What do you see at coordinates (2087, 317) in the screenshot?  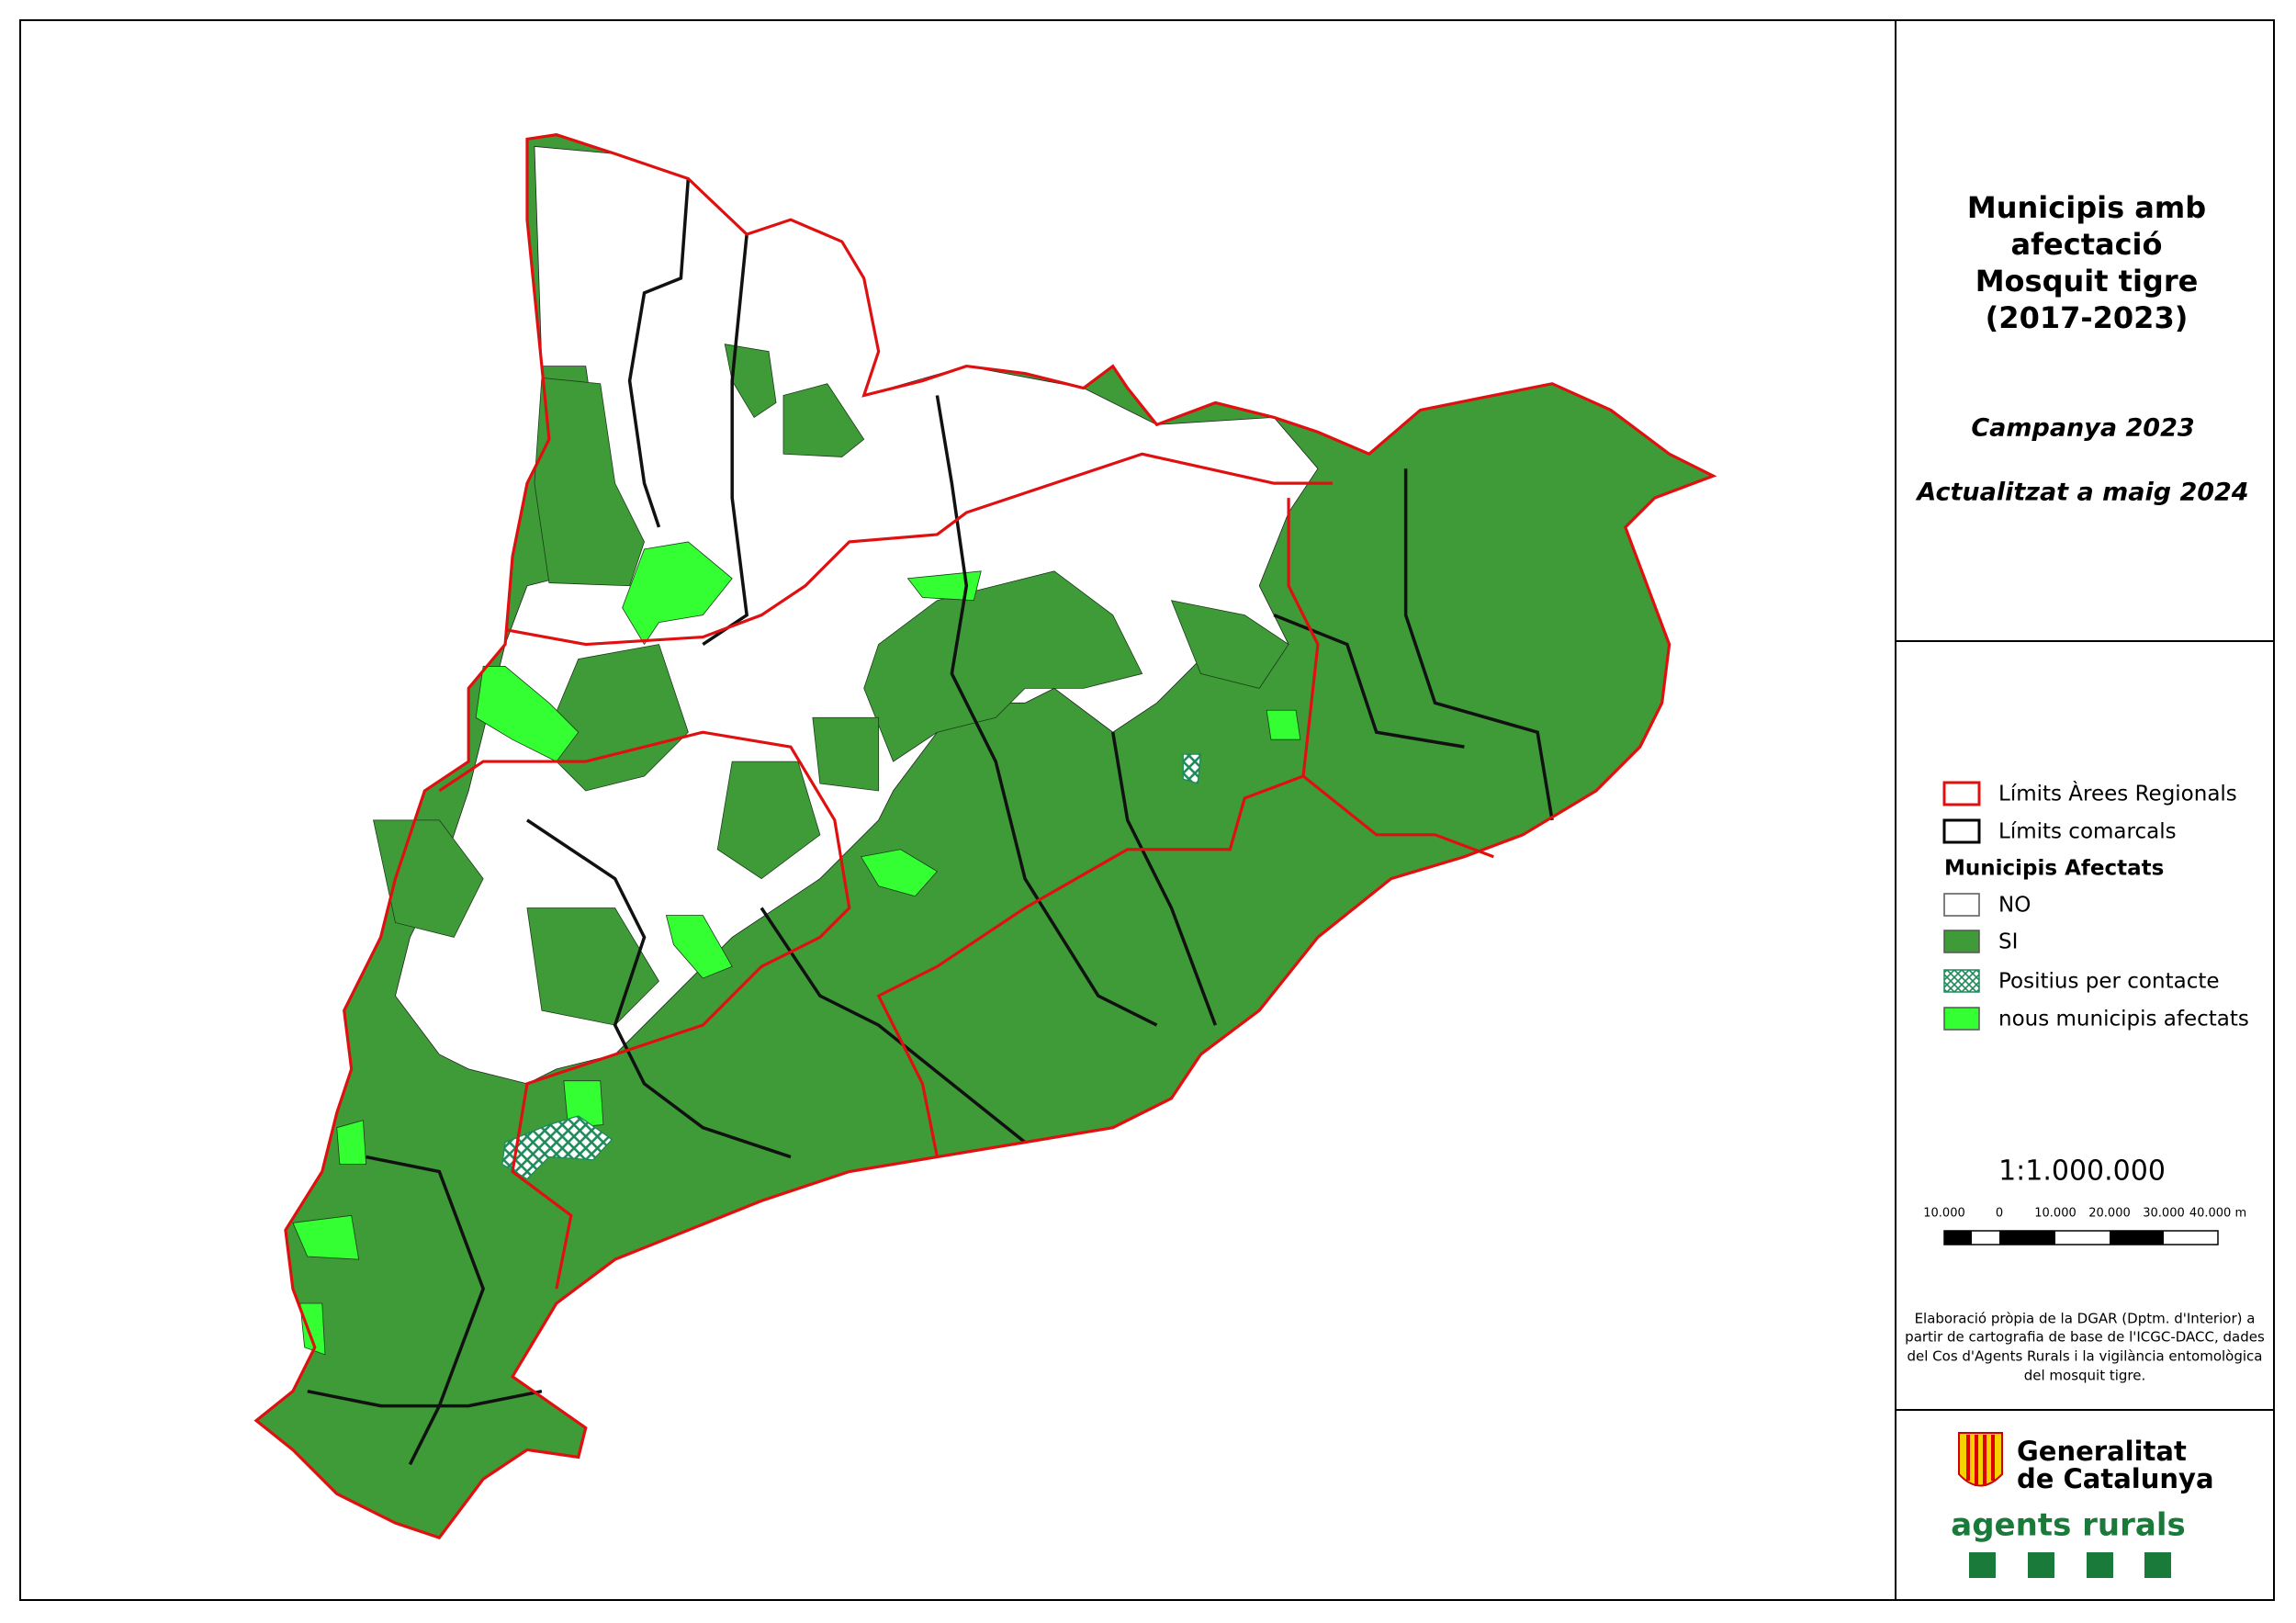 I see `title-line: (2017-2023)` at bounding box center [2087, 317].